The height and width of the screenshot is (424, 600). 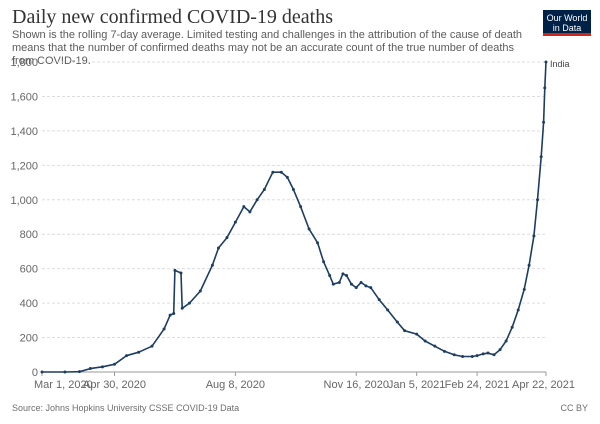 I want to click on y-tick-label: 1,600, so click(x=24, y=97).